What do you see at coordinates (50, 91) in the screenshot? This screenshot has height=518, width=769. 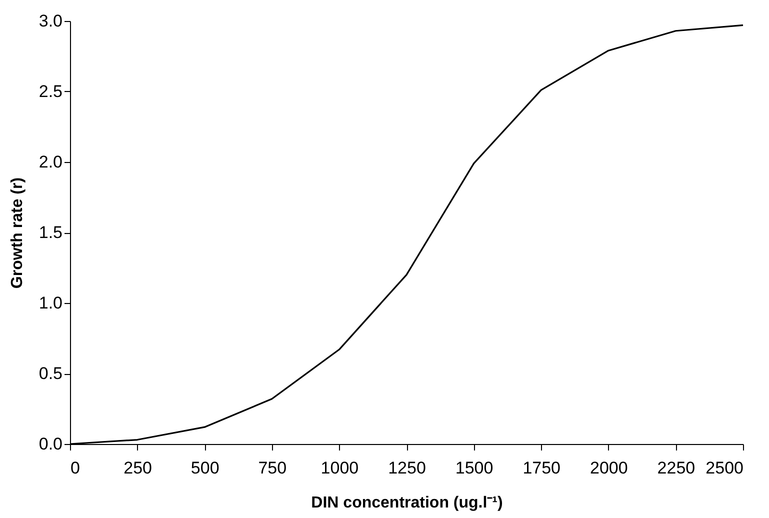 I see `y-tick-label: 2.5` at bounding box center [50, 91].